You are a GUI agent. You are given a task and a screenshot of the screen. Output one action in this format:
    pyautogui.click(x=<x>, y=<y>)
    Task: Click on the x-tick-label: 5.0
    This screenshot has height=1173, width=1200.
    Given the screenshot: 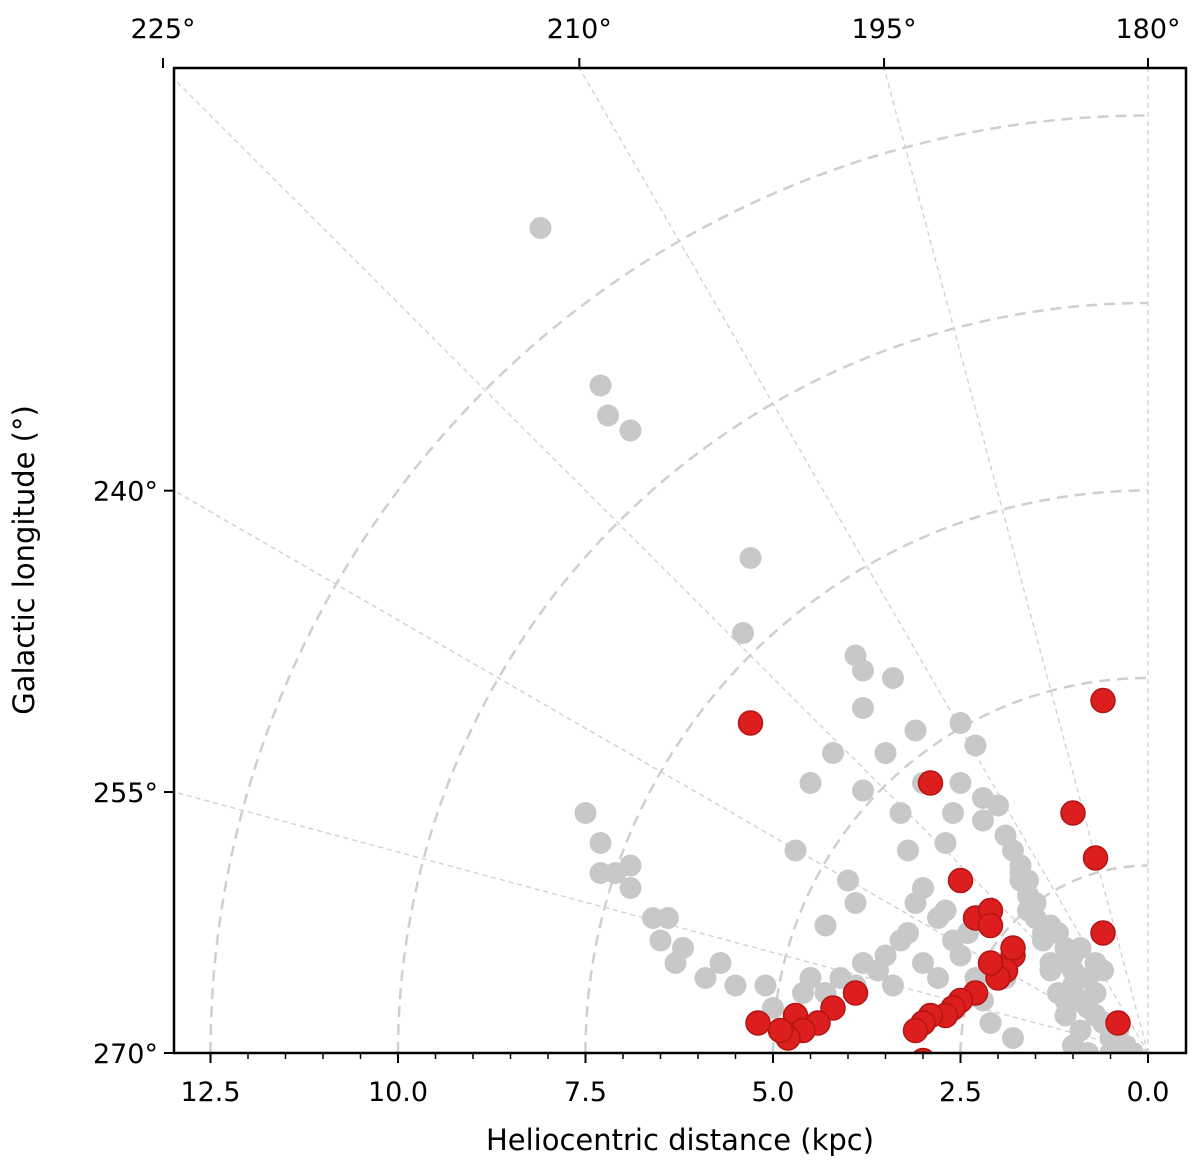 What is the action you would take?
    pyautogui.click(x=773, y=1092)
    